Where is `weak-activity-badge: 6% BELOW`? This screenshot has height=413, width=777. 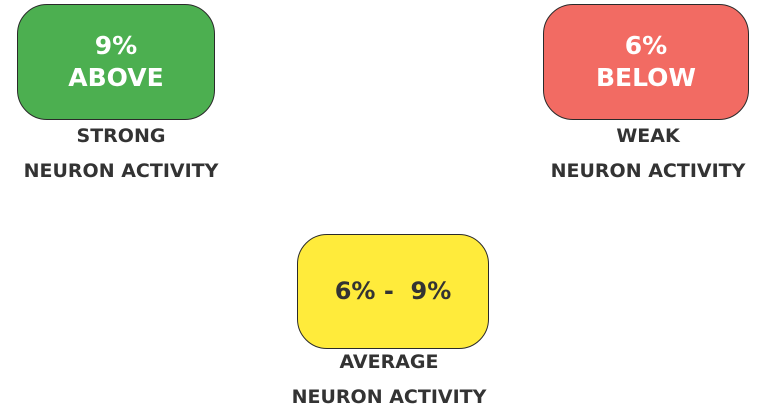 weak-activity-badge: 6% BELOW is located at coordinates (646, 62).